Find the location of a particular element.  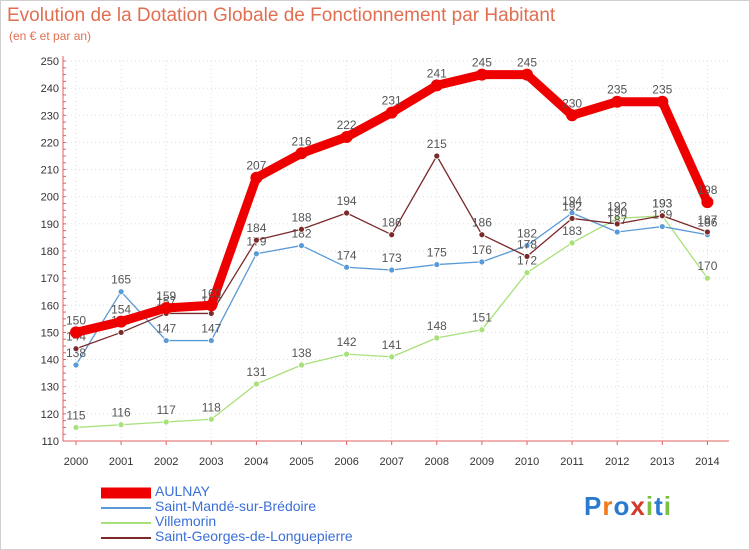

data-label: 222 is located at coordinates (347, 125).